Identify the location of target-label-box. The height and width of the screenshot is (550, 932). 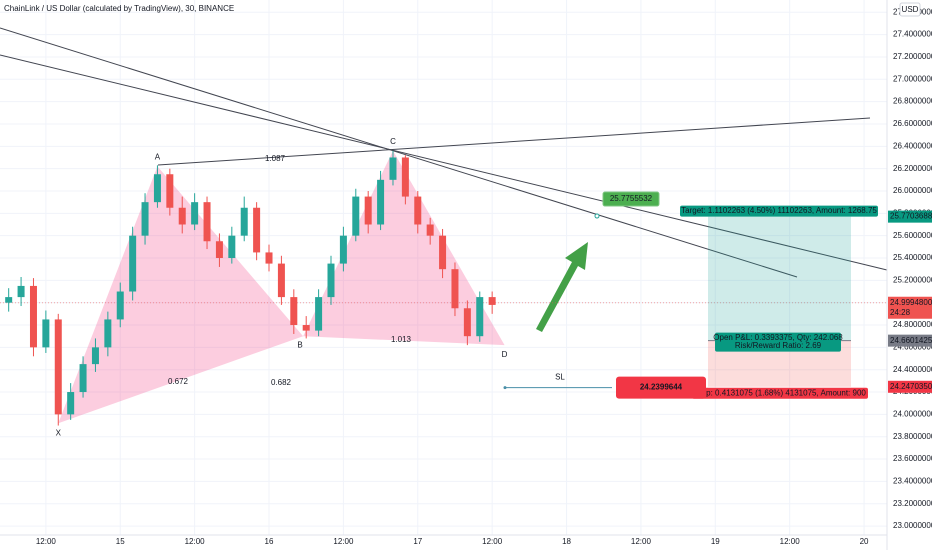
(779, 211).